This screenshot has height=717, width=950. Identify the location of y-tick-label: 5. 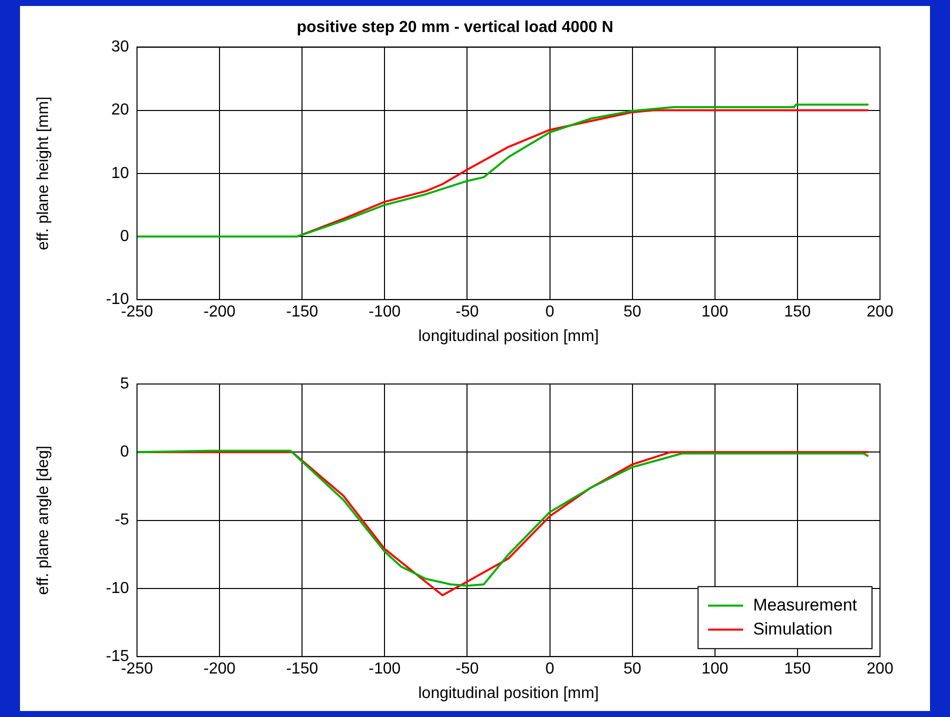
(125, 383).